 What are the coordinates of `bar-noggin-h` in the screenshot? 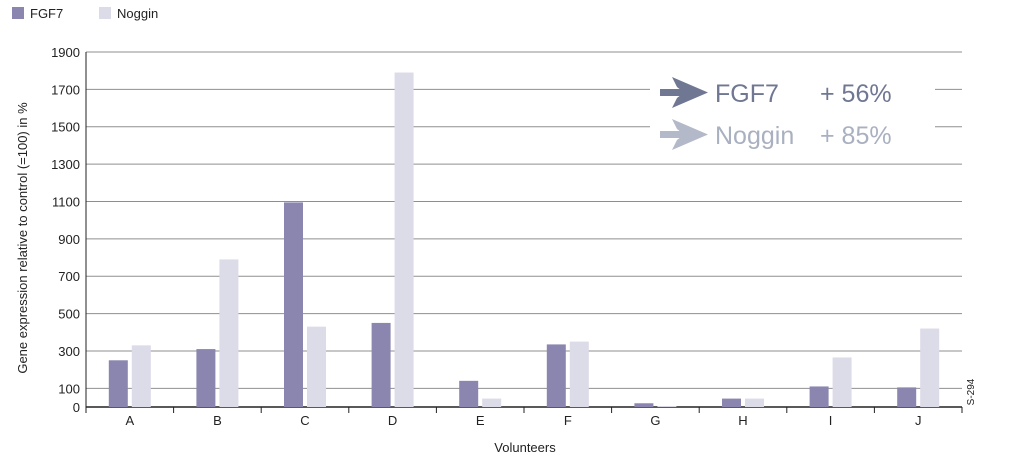 It's located at (754, 402).